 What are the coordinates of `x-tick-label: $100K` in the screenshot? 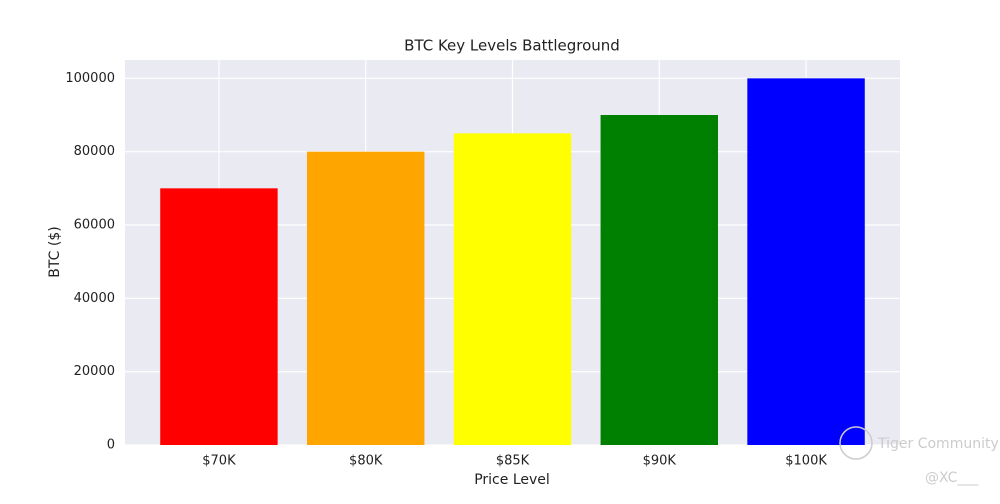 It's located at (806, 461).